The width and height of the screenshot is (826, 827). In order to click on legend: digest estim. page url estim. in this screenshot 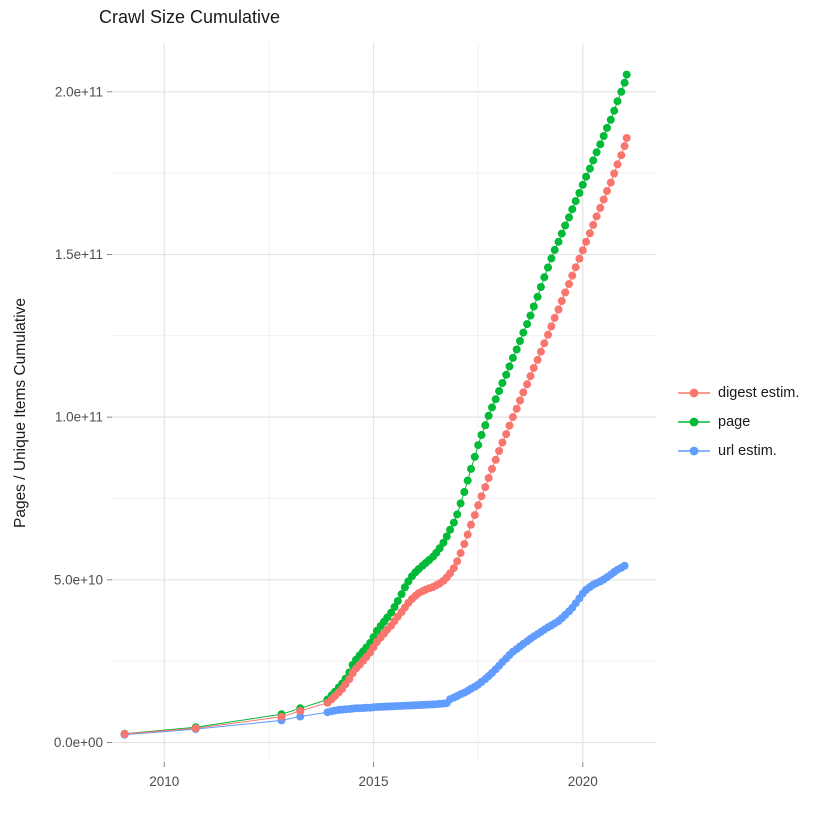, I will do `click(737, 421)`.